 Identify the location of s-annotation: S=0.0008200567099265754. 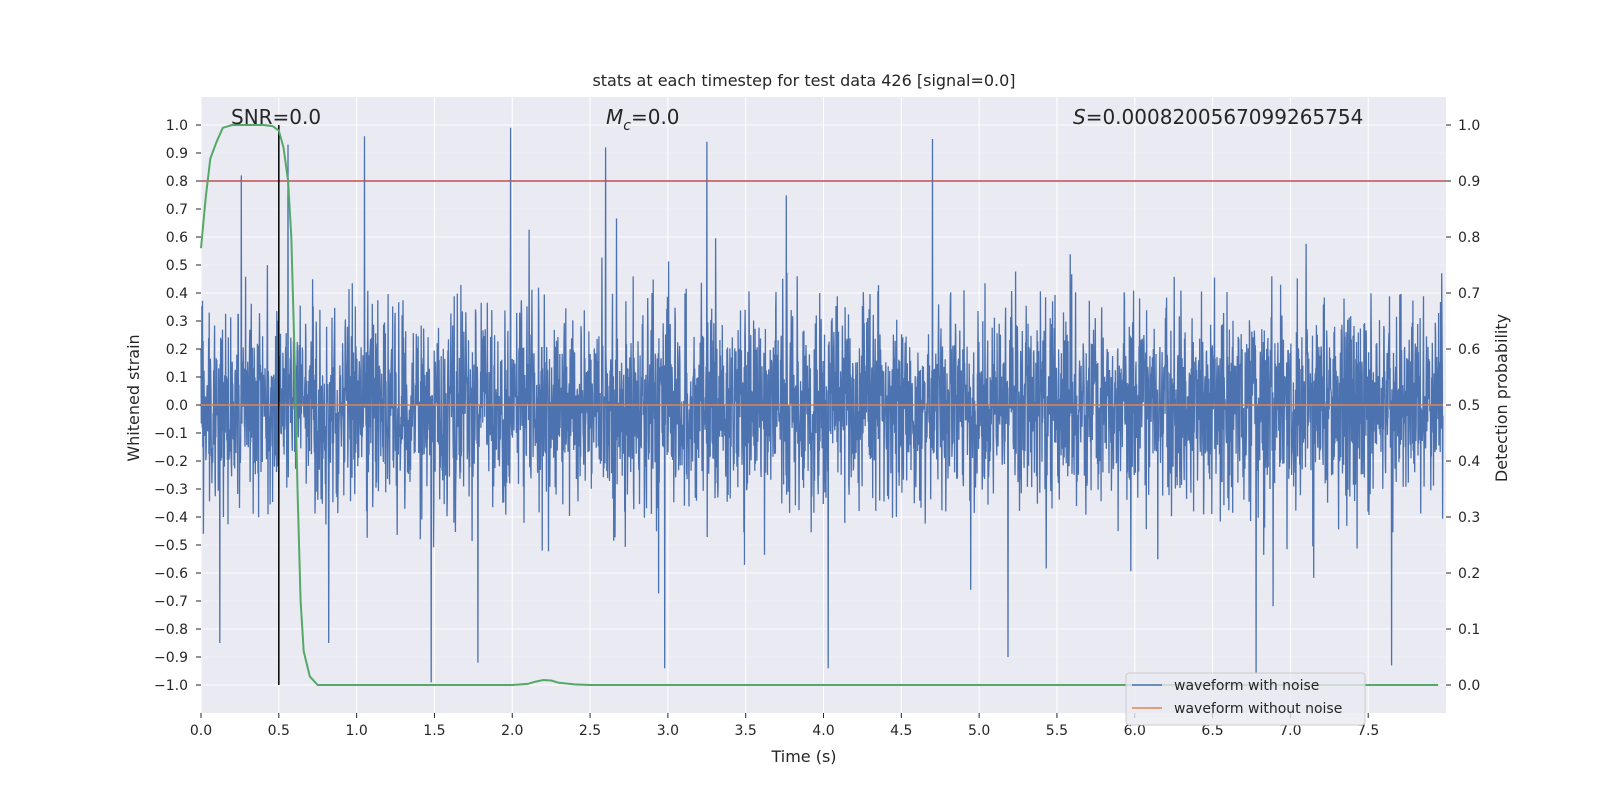
(1218, 117).